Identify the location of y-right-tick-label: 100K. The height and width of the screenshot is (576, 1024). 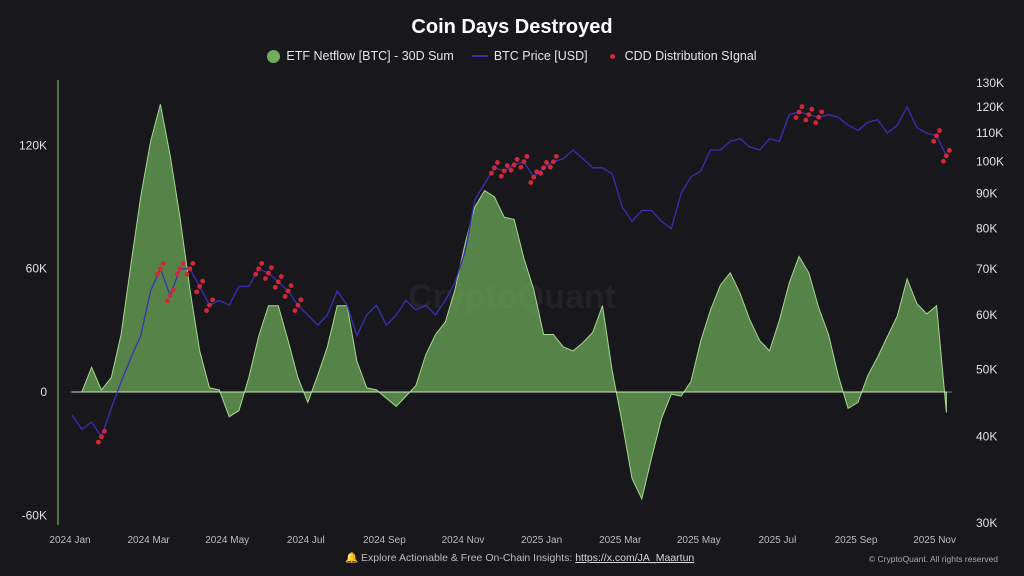
(990, 162).